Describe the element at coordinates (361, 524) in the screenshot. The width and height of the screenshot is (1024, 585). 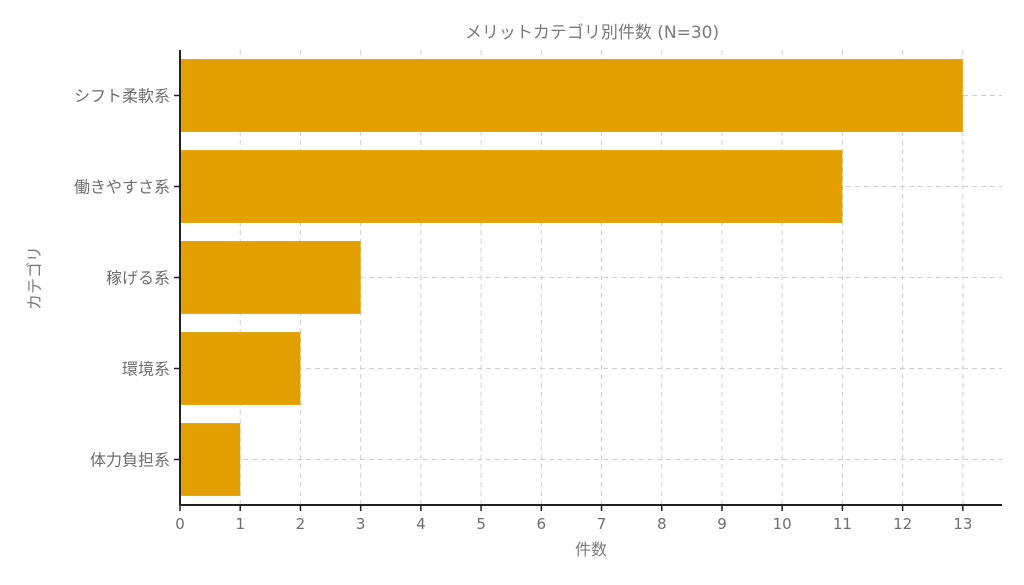
I see `x-tick-label: 3` at that location.